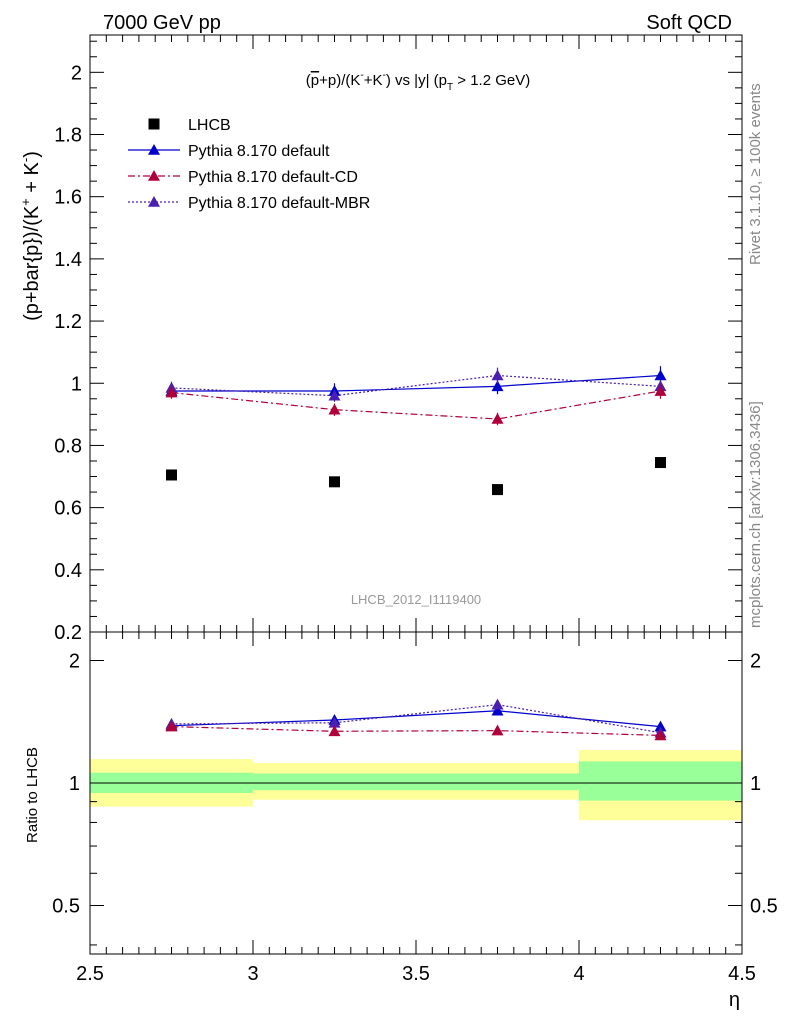 The image size is (786, 1024). I want to click on legend-marker-cd, so click(154, 175).